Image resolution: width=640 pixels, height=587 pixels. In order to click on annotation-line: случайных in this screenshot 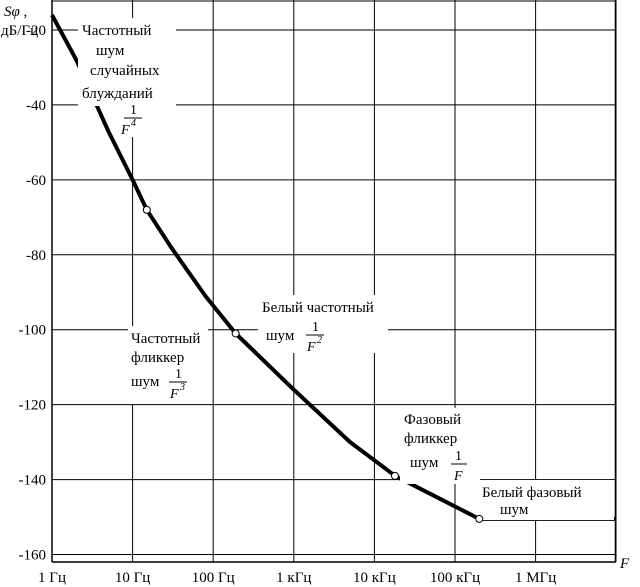, I will do `click(125, 71)`.